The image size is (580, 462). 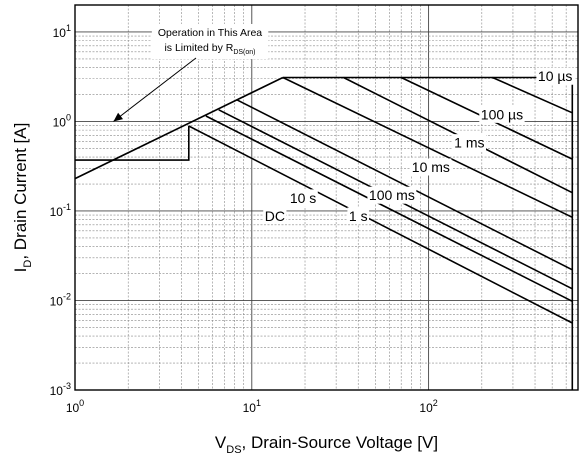 I want to click on x-tick-label: 10², so click(x=428, y=406).